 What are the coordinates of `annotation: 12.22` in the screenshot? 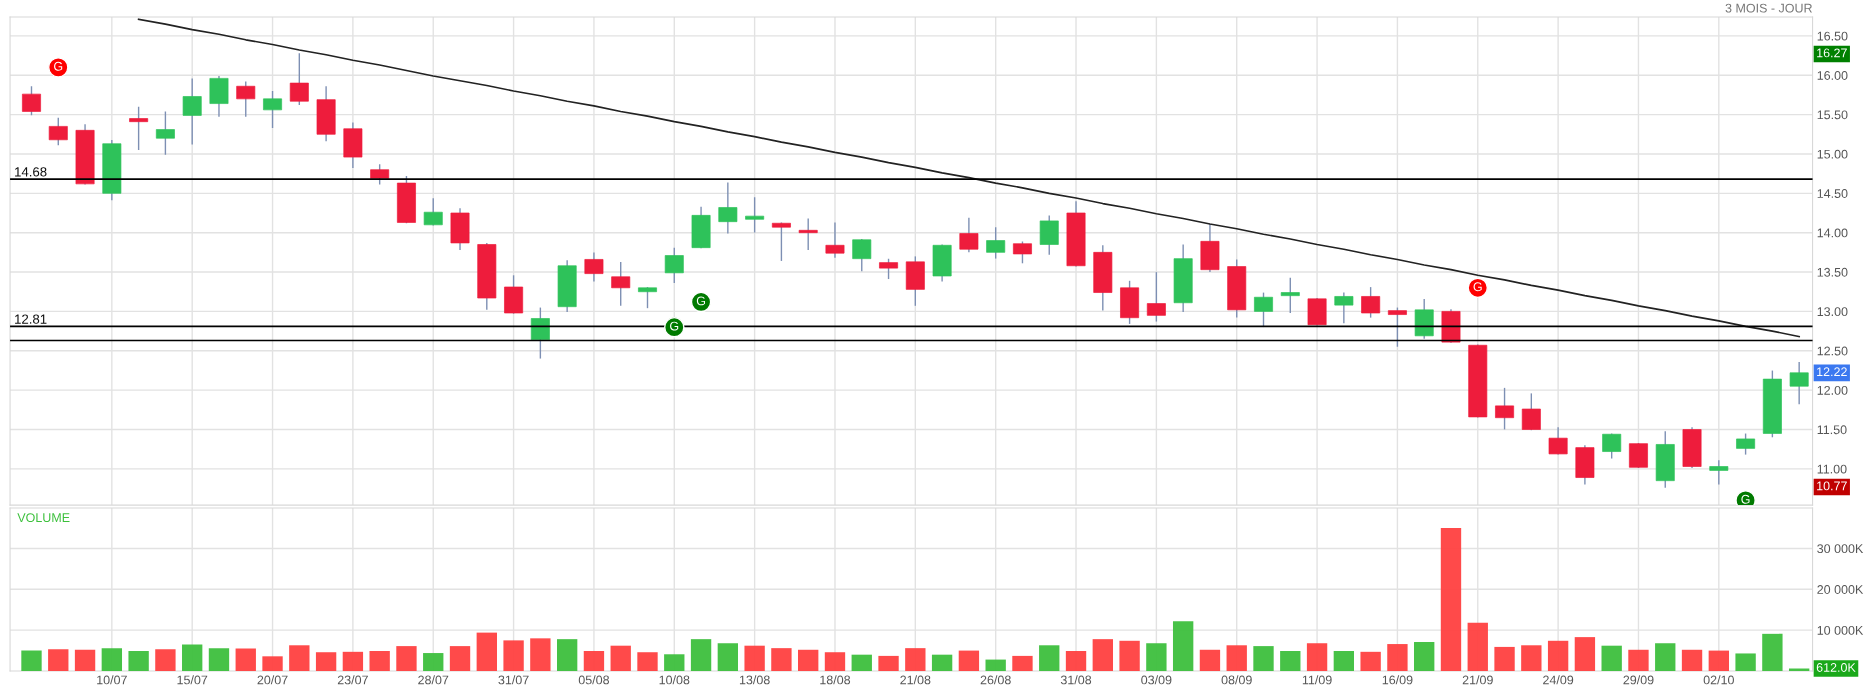 It's located at (1832, 372).